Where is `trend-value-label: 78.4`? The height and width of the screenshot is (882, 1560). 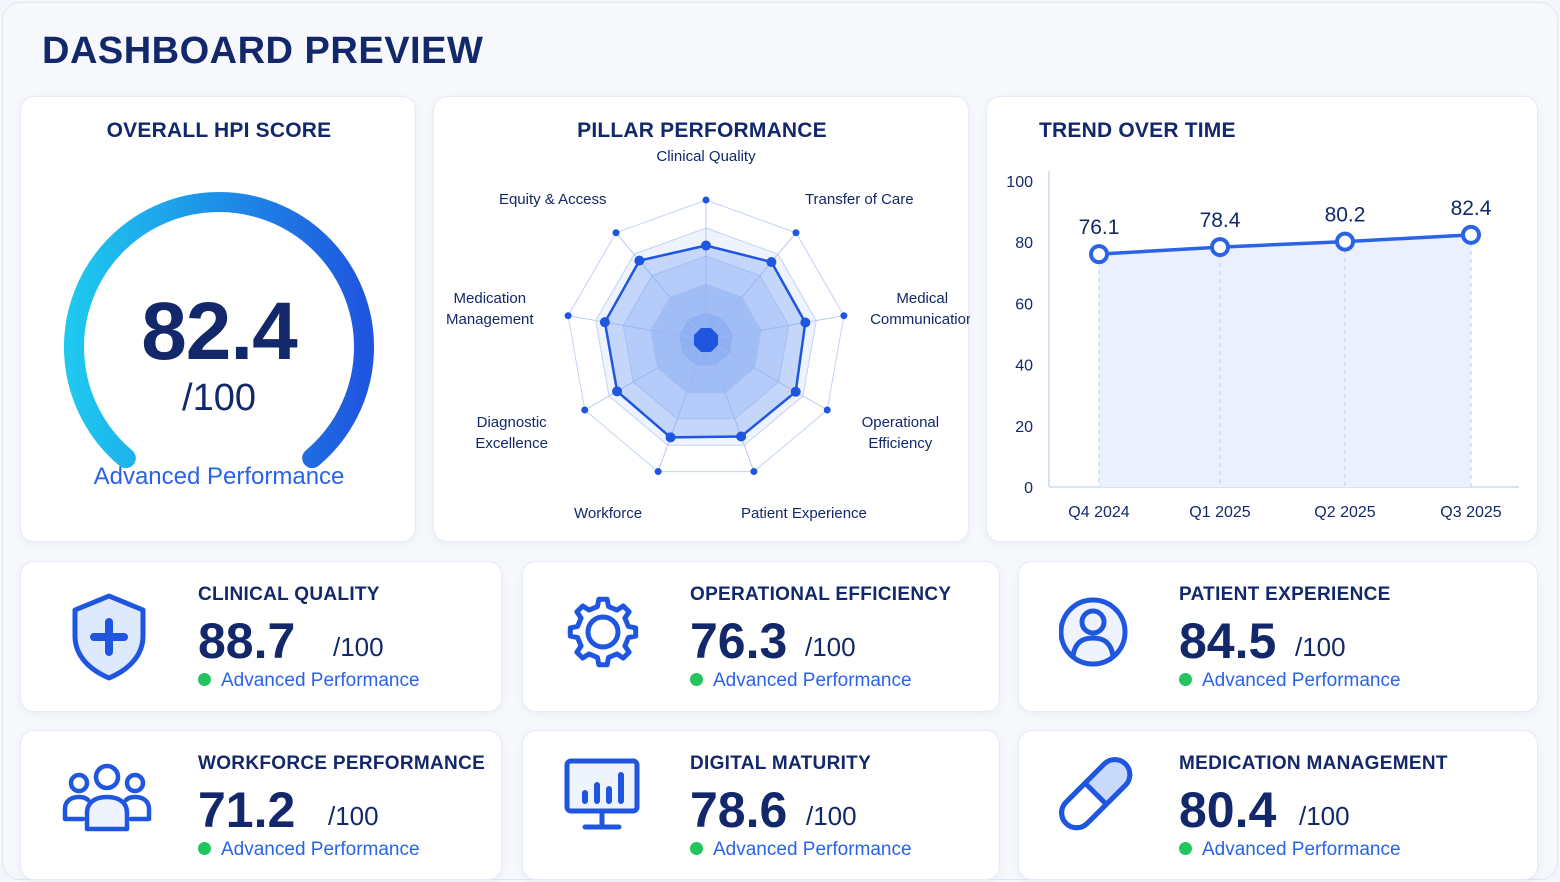
trend-value-label: 78.4 is located at coordinates (1220, 220).